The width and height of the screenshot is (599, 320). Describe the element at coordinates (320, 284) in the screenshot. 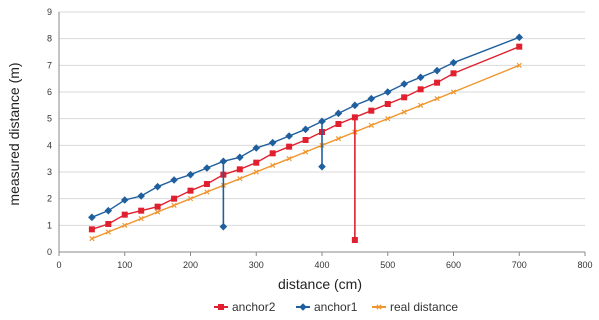

I see `x-axis-title: distance (cm)` at that location.